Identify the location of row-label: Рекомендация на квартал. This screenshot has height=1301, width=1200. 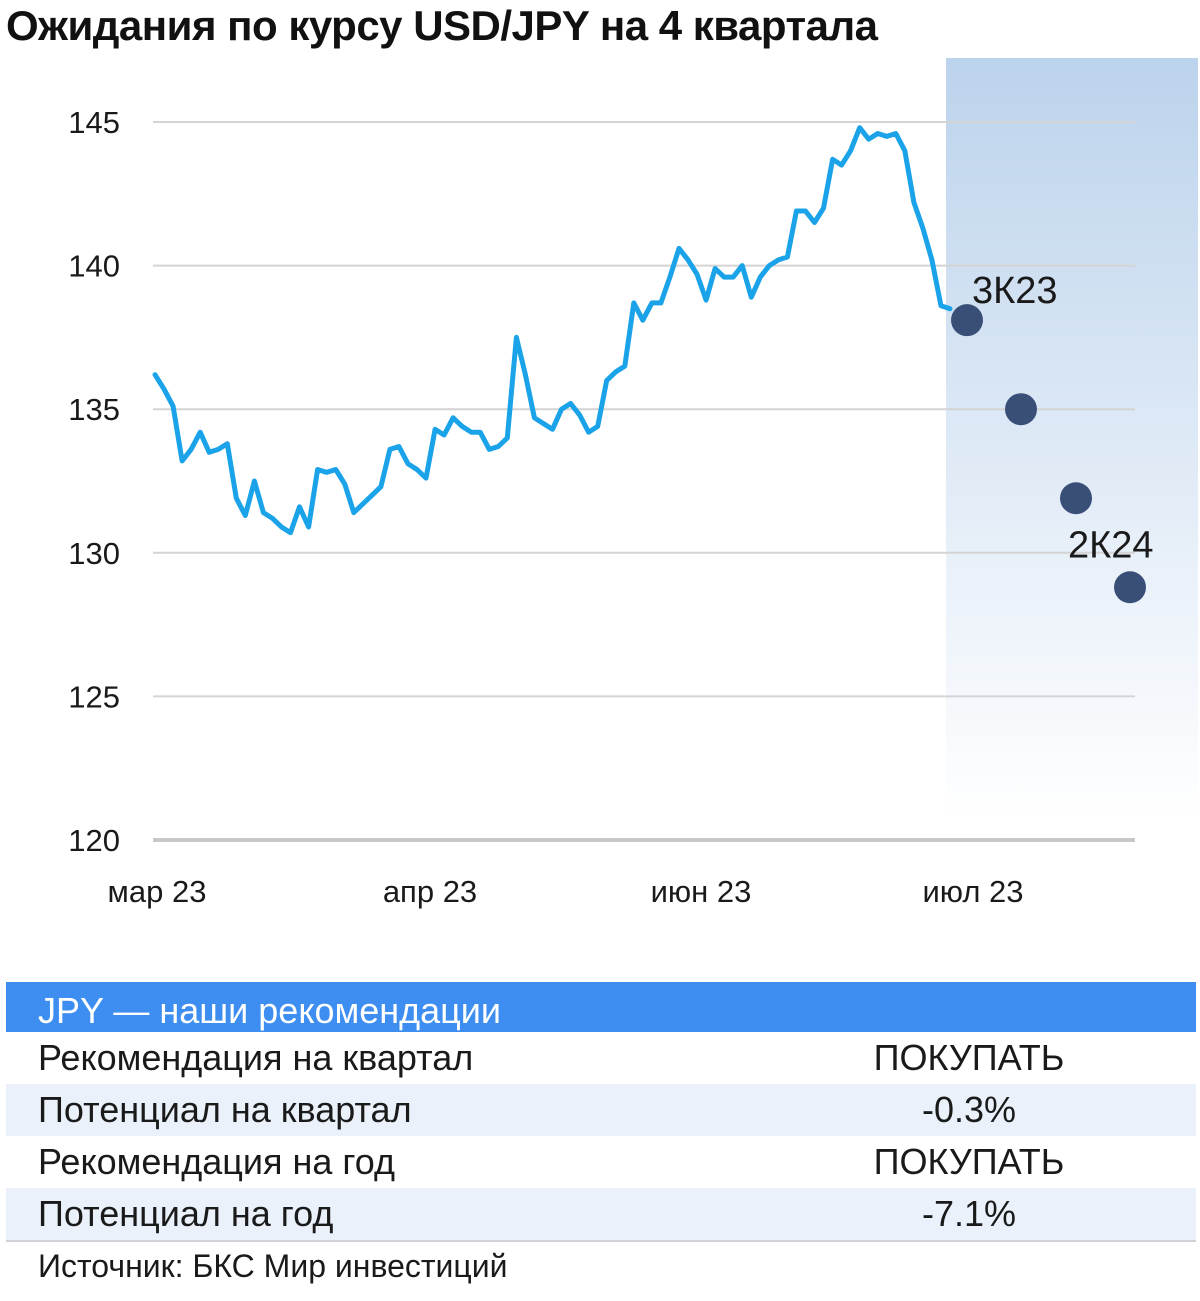
(256, 1057).